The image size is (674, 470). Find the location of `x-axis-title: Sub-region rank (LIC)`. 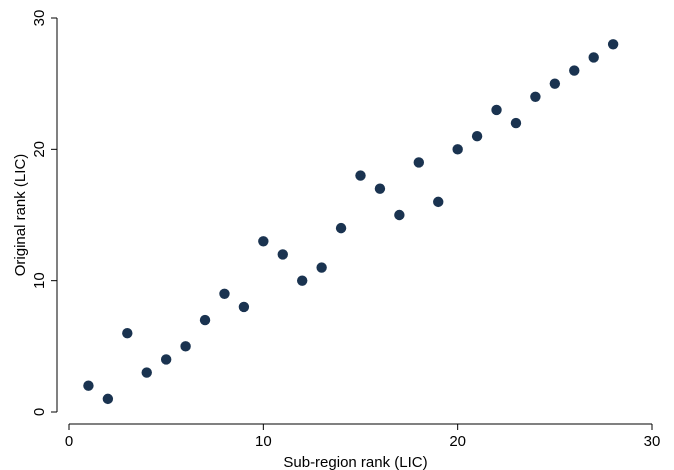

x-axis-title: Sub-region rank (LIC) is located at coordinates (355, 462).